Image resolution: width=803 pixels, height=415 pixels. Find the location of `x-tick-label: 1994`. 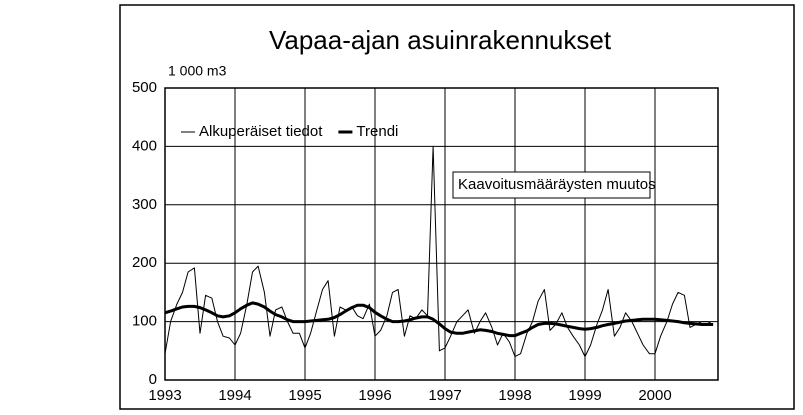

x-tick-label: 1994 is located at coordinates (234, 395).